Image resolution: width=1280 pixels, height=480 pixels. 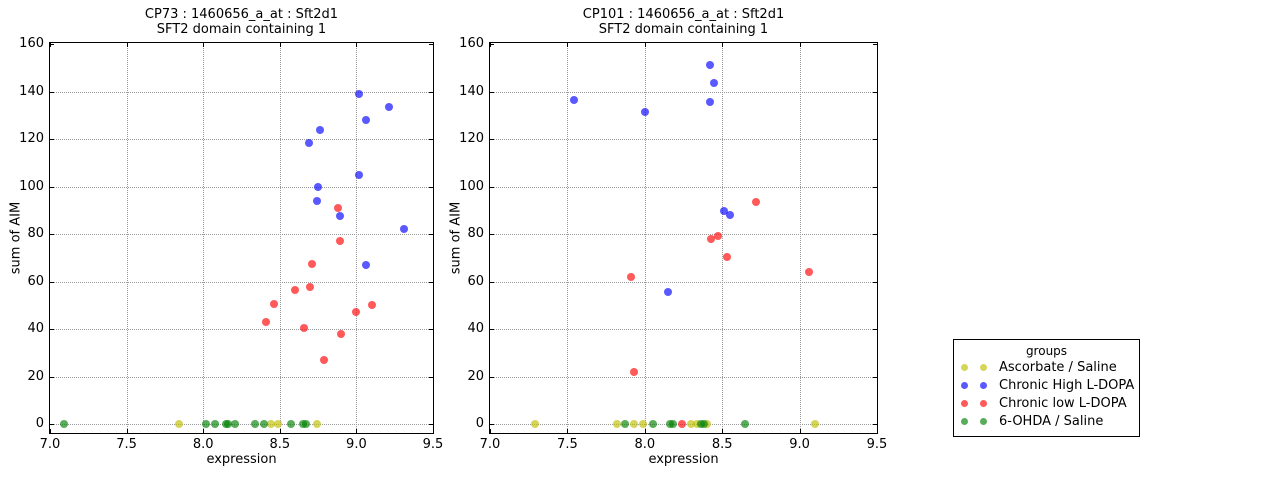 I want to click on axis-tick-label: 20, so click(x=475, y=376).